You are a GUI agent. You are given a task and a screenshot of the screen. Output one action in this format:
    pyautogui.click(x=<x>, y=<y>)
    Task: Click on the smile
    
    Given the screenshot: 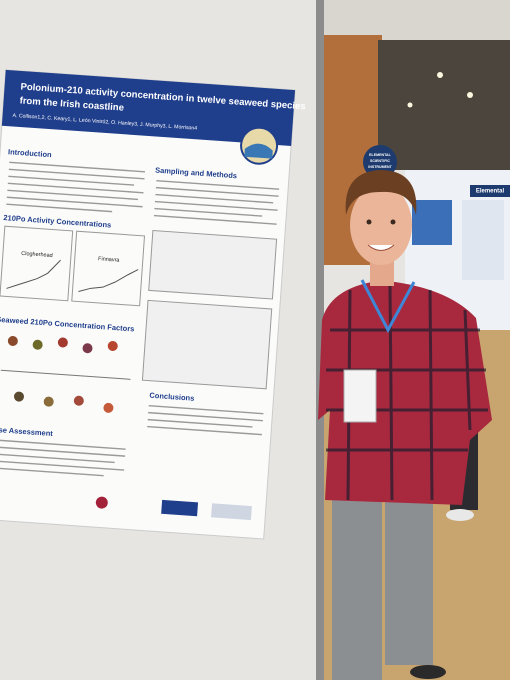 What is the action you would take?
    pyautogui.click(x=381, y=247)
    